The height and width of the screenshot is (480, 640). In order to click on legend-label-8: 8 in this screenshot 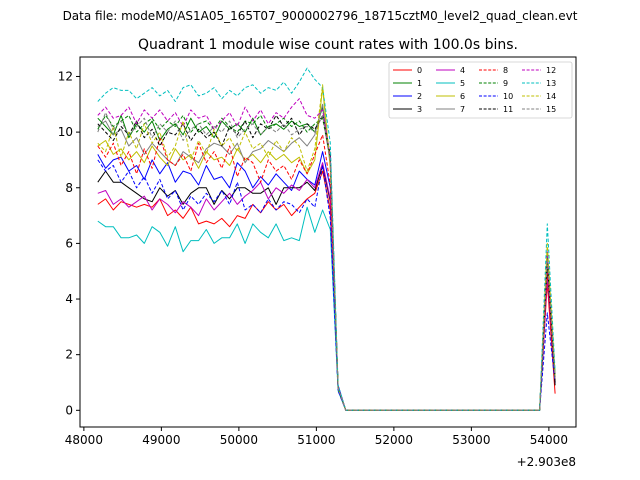, I will do `click(505, 70)`.